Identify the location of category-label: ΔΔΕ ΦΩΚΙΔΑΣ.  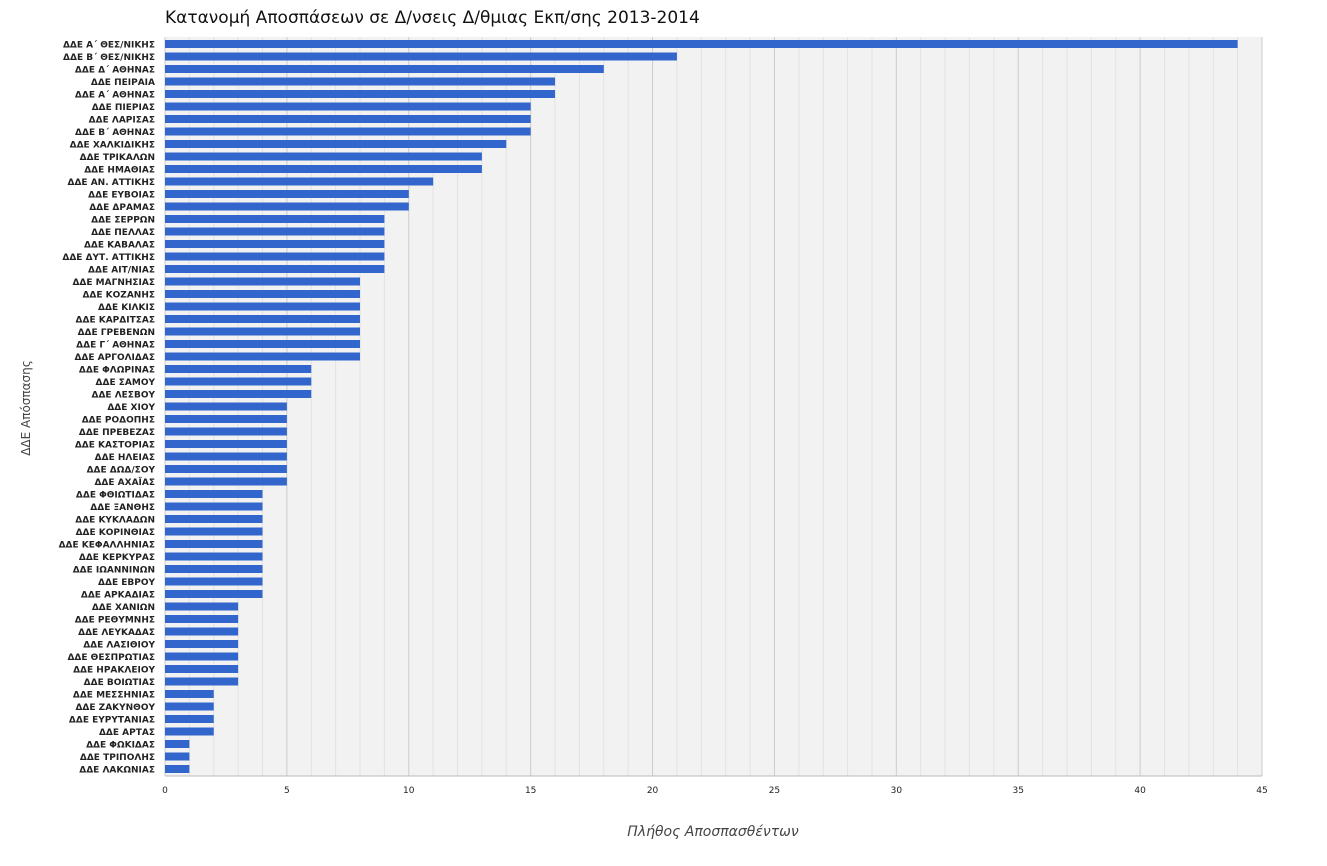
(120, 746).